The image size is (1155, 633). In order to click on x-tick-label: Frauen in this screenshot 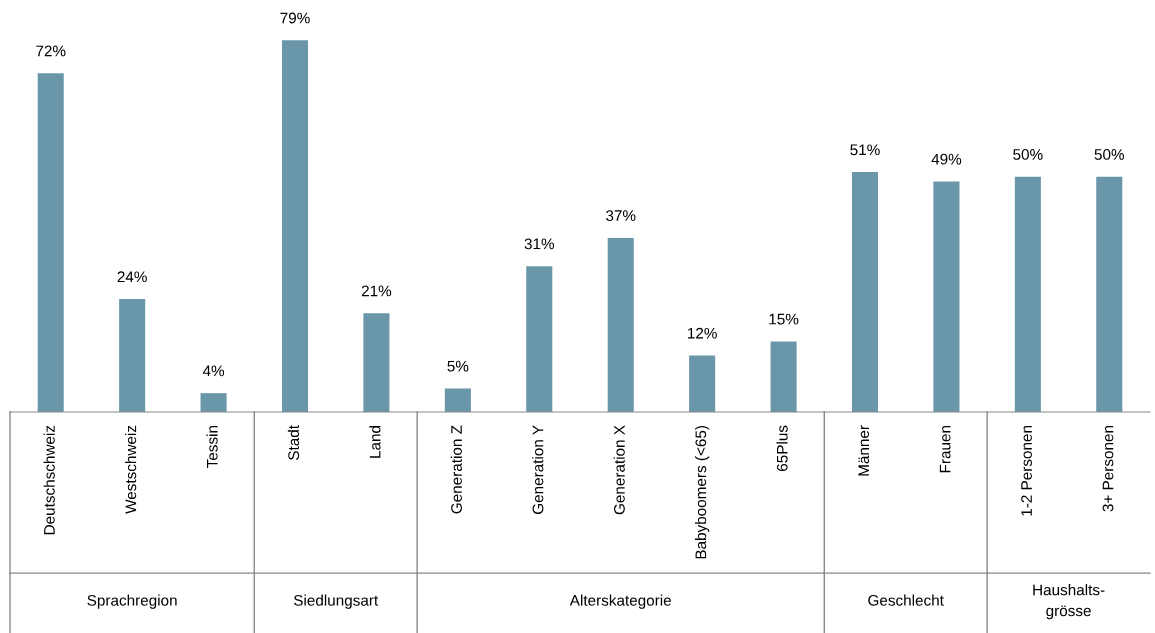, I will do `click(945, 449)`.